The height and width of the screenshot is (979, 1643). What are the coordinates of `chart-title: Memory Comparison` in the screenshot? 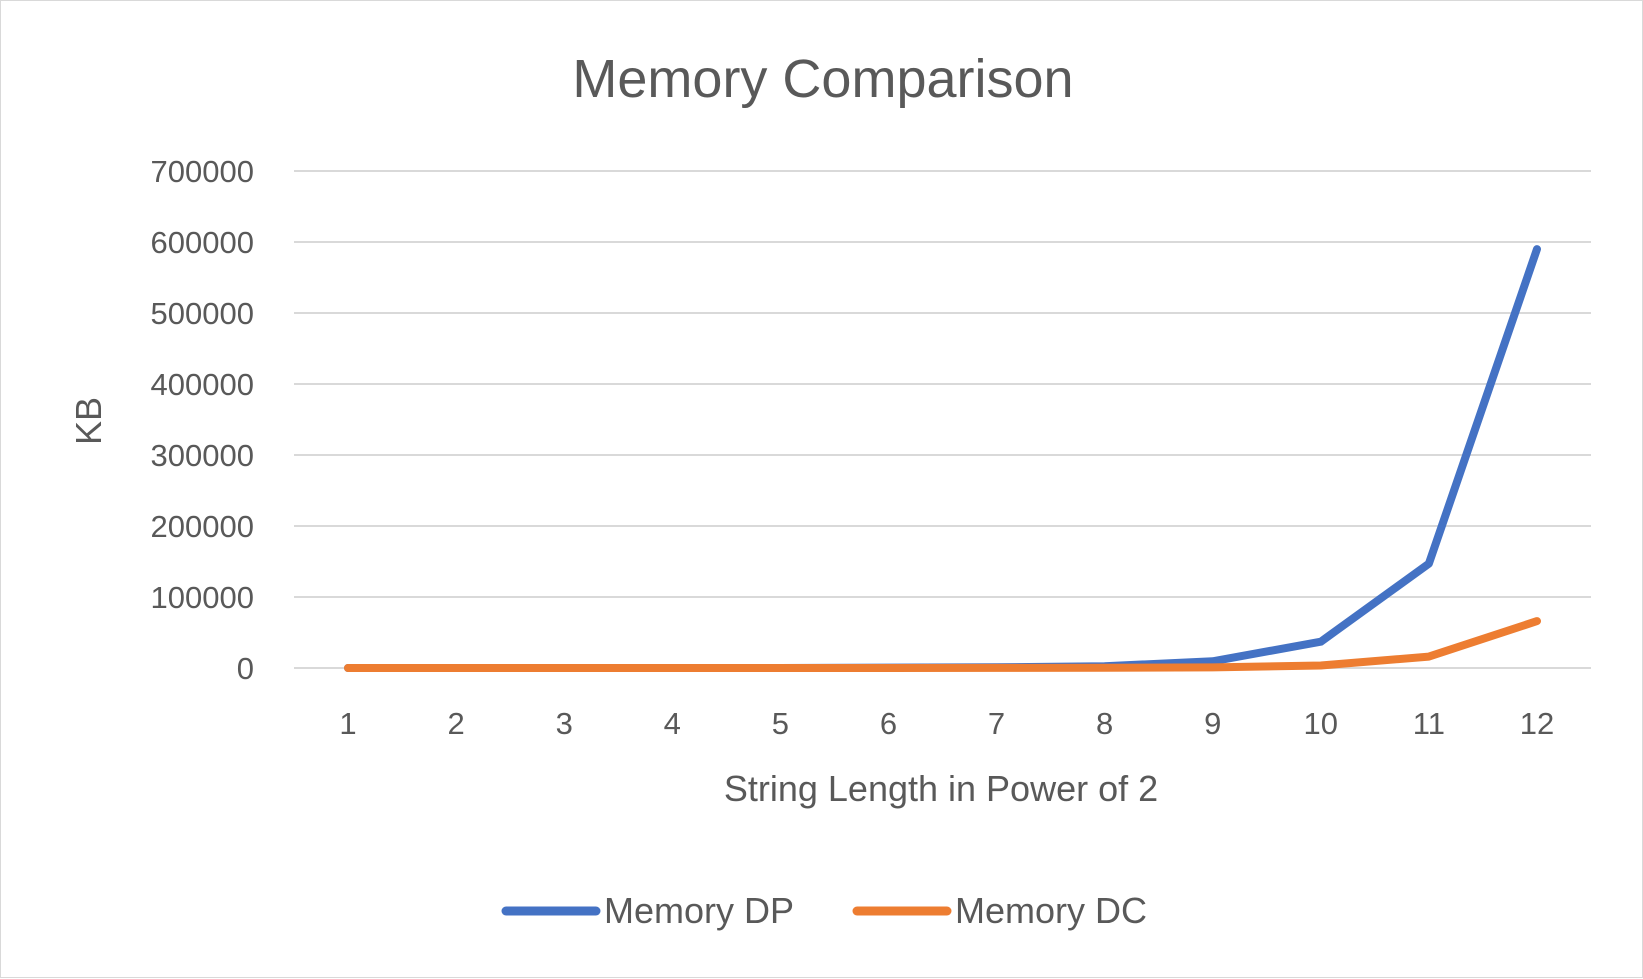 It's located at (822, 79).